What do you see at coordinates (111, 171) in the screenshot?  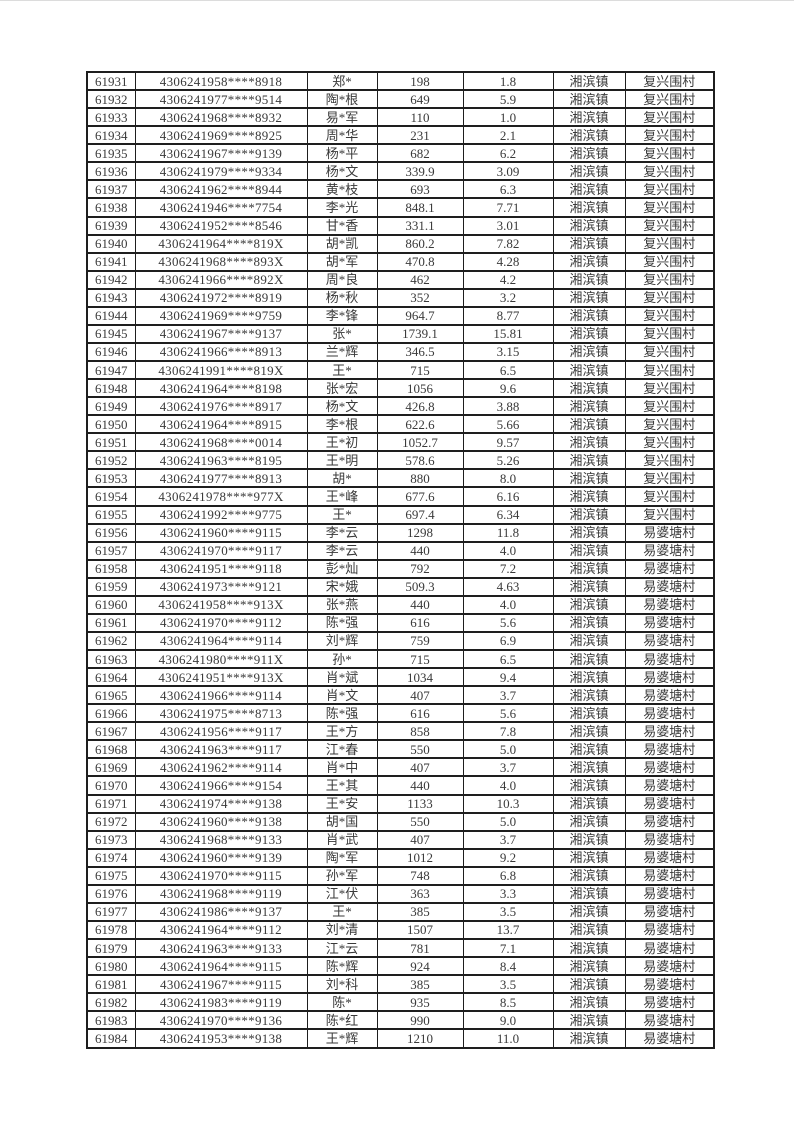 I see `cell-serial-number: 61936` at bounding box center [111, 171].